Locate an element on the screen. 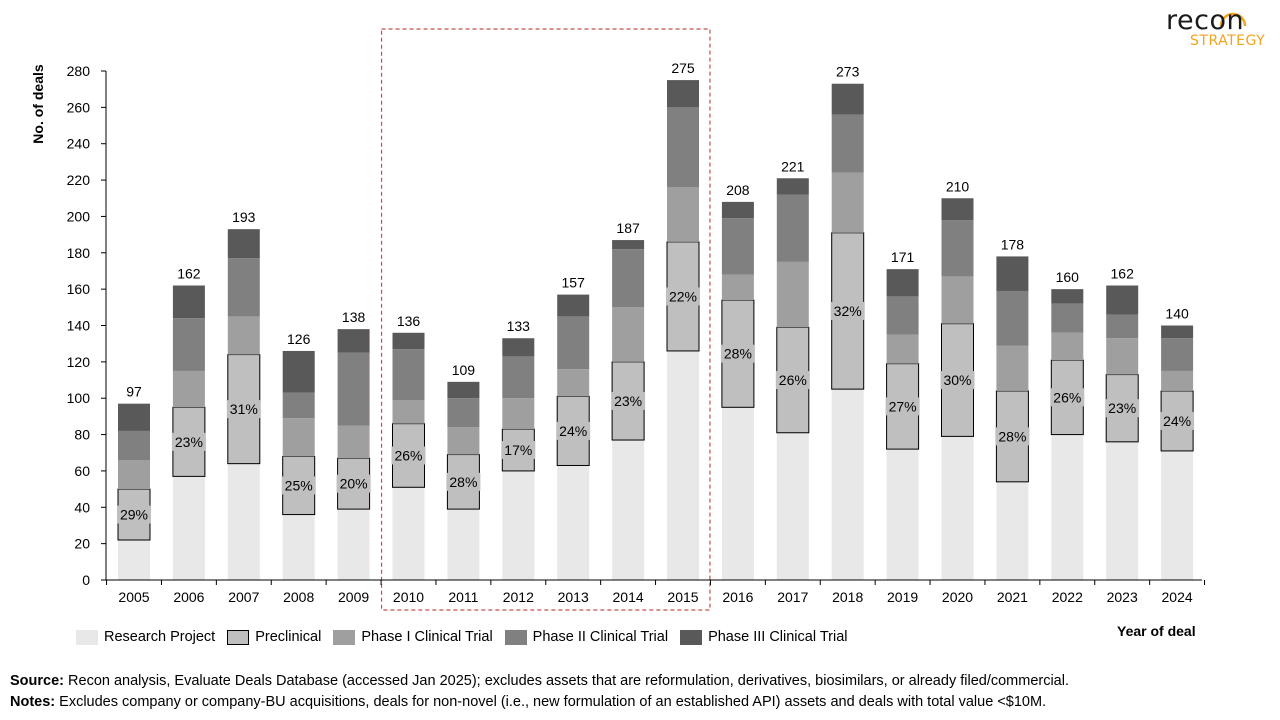  share-label-2018: 32% is located at coordinates (848, 311).